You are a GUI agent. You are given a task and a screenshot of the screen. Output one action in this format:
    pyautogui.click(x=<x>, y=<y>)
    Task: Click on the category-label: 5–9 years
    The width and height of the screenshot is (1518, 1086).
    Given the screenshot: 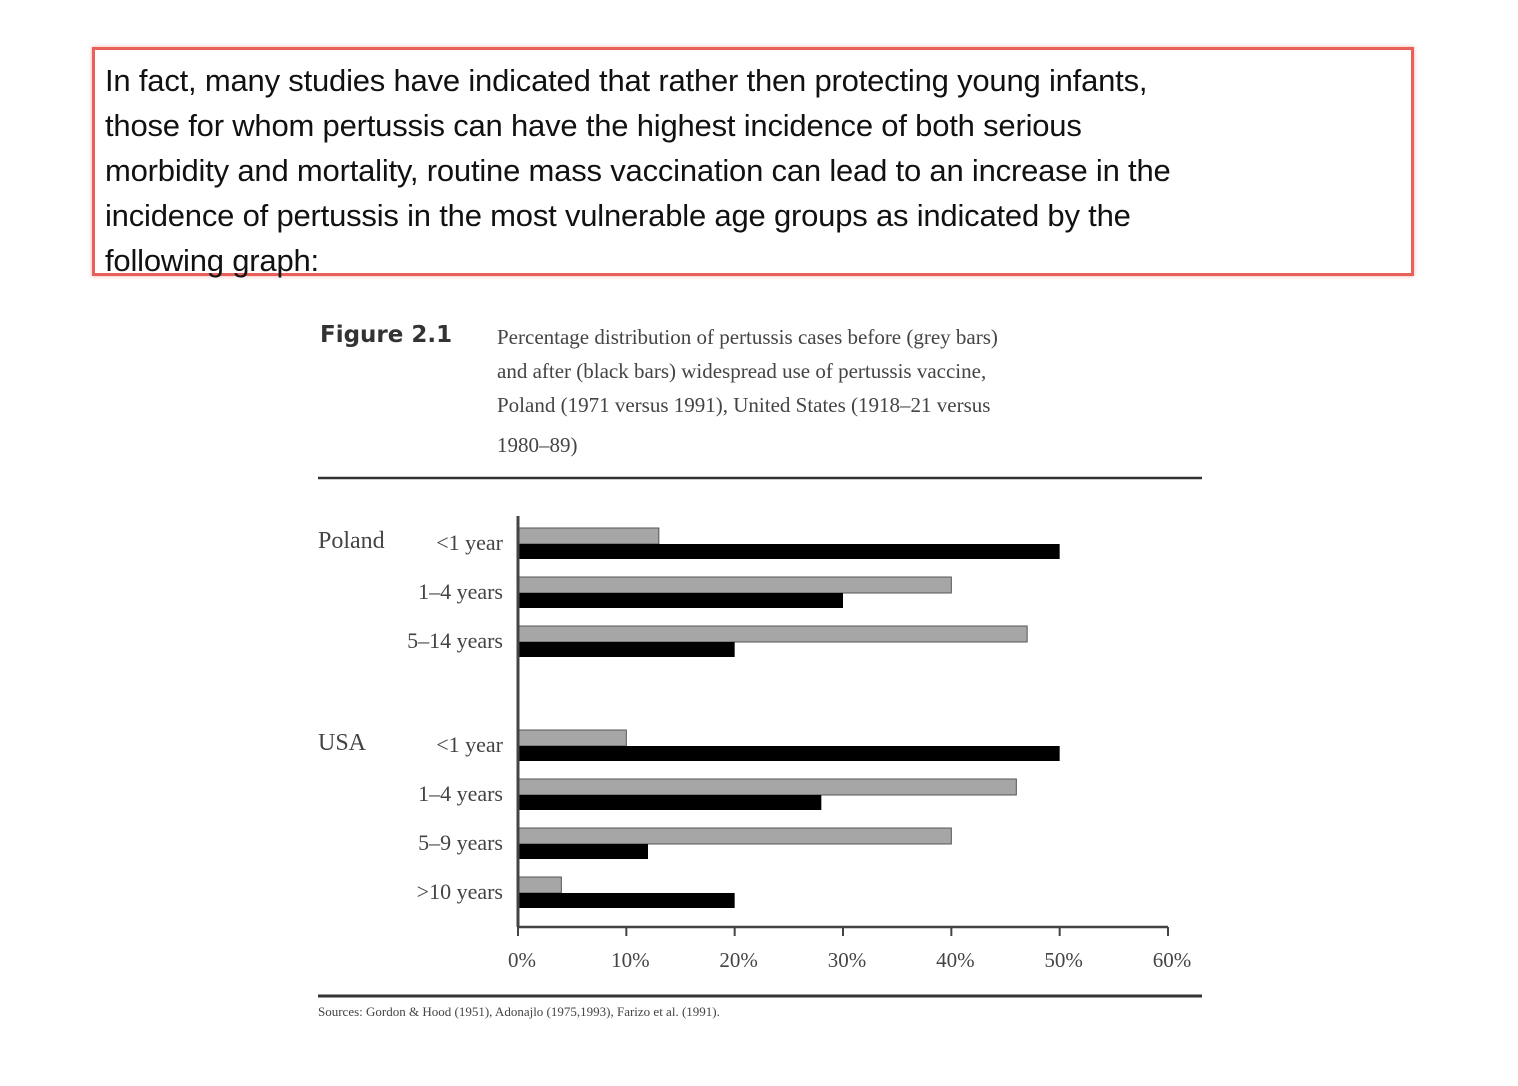 What is the action you would take?
    pyautogui.click(x=460, y=842)
    